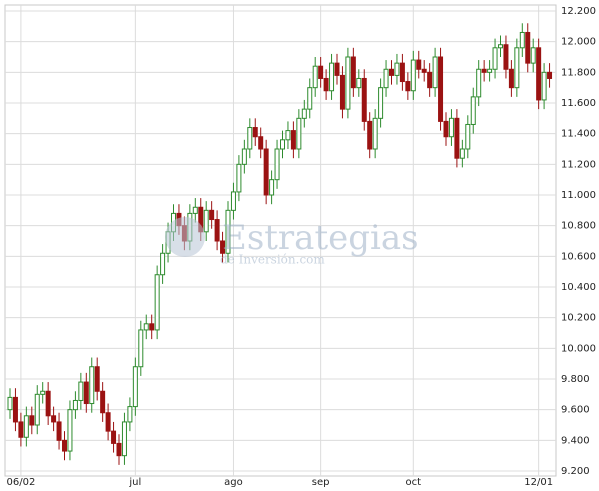  I want to click on y-tick-label: 11.600, so click(578, 103).